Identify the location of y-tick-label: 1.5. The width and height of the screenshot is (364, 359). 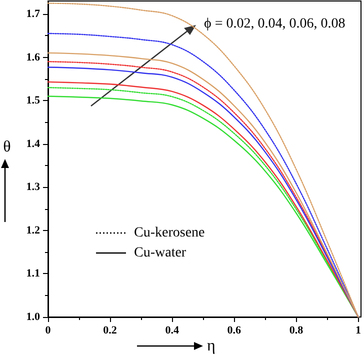
(33, 100).